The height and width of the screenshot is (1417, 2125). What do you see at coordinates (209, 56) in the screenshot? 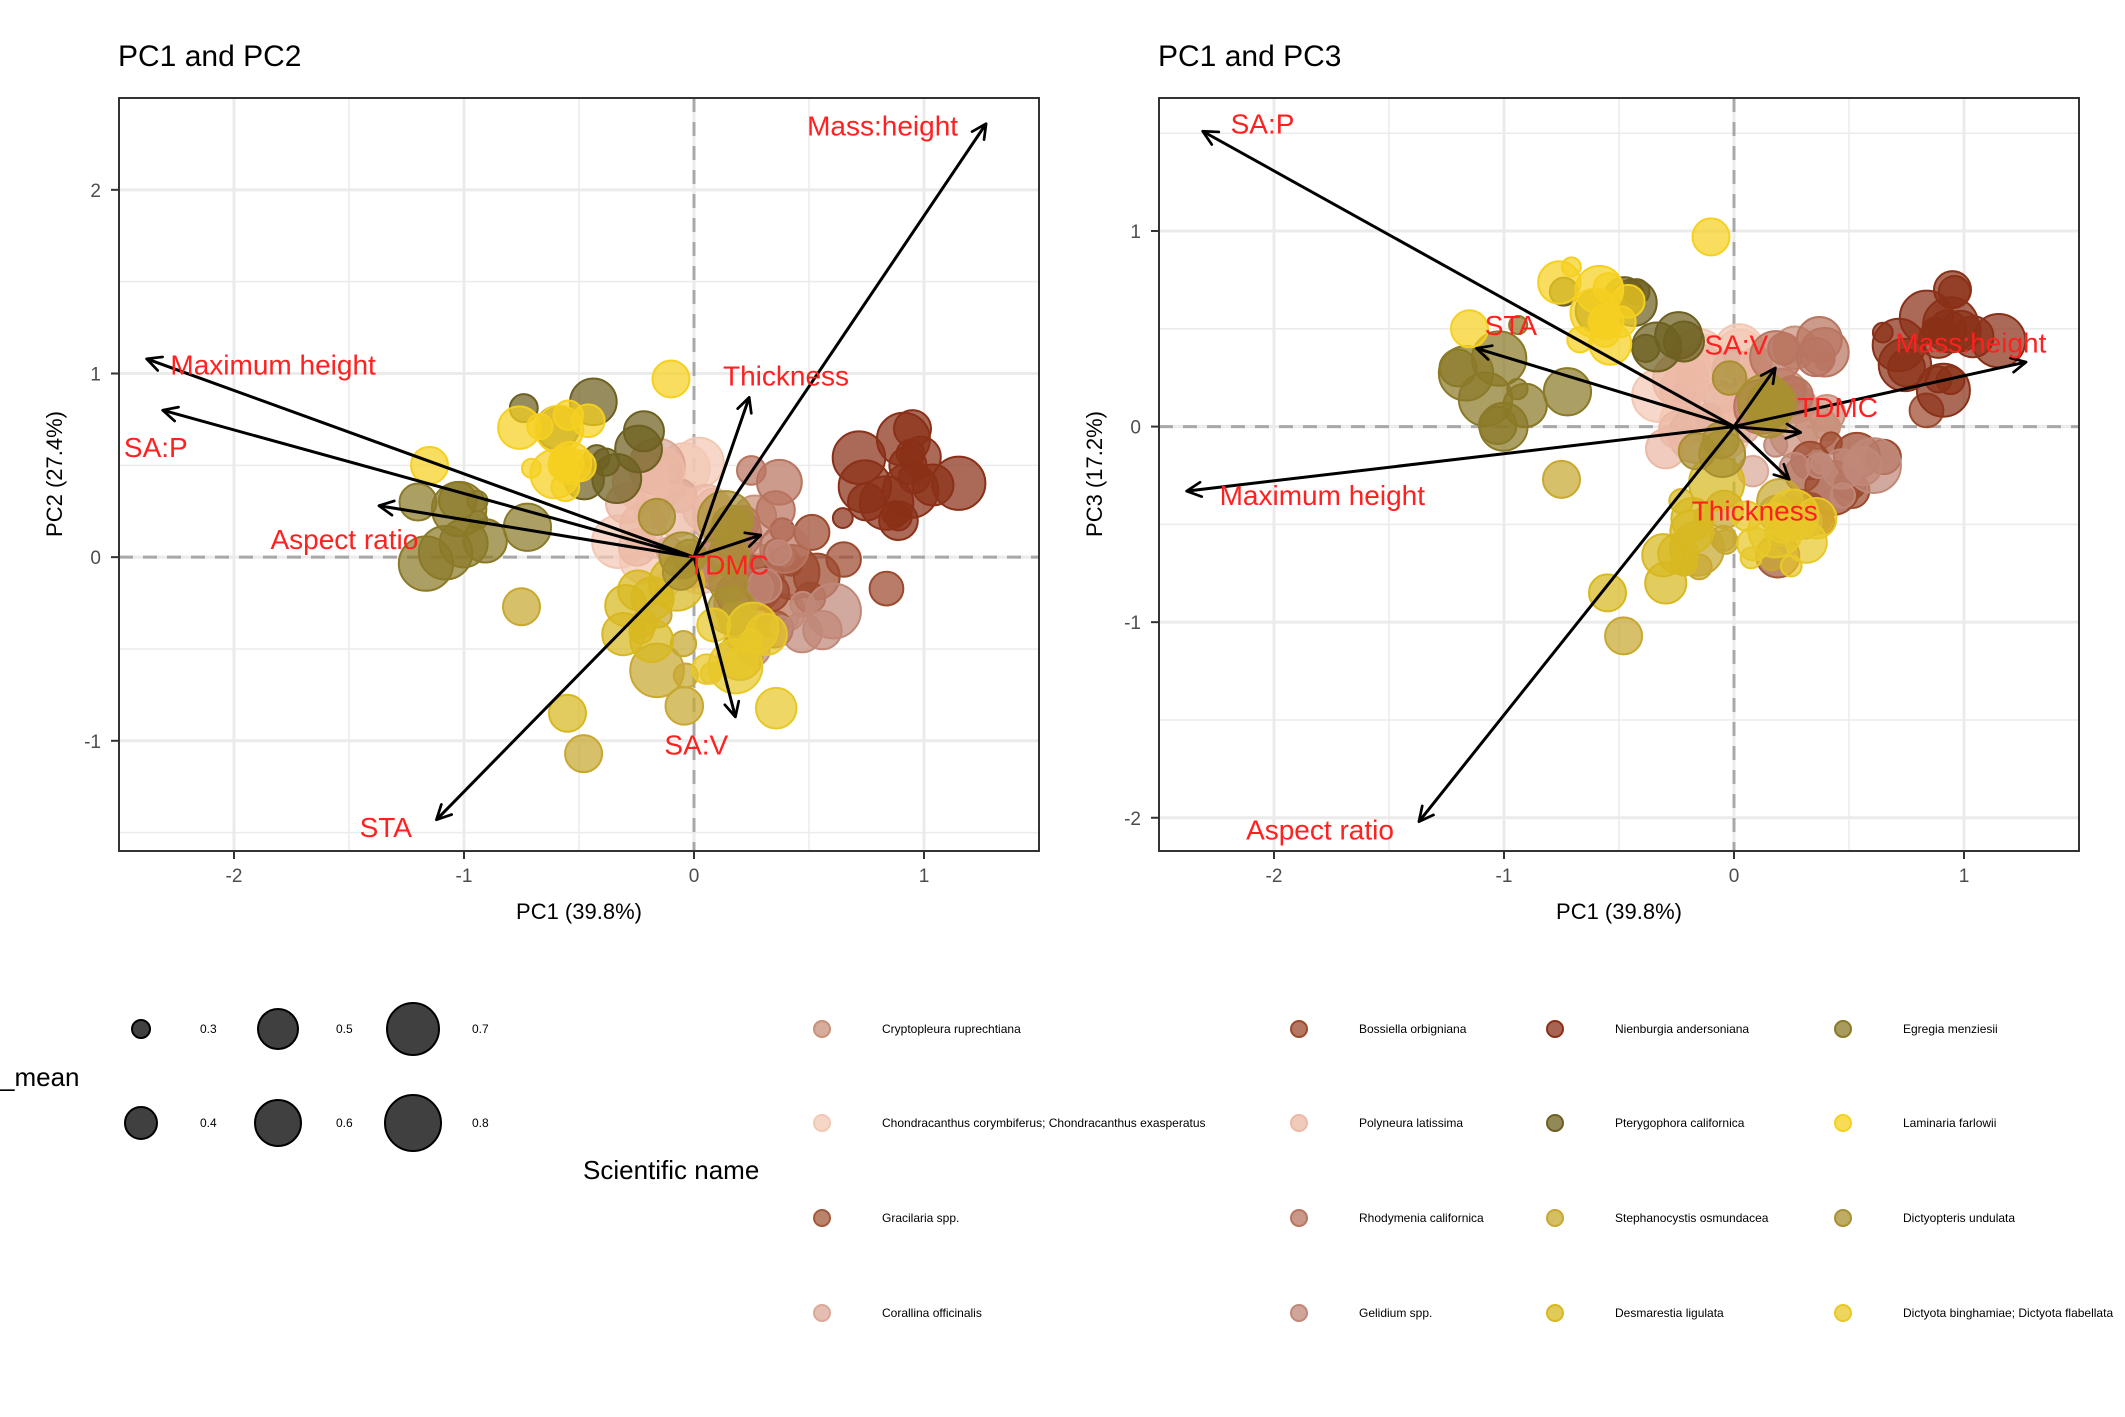
I see `panel-title: PC1 and PC2` at bounding box center [209, 56].